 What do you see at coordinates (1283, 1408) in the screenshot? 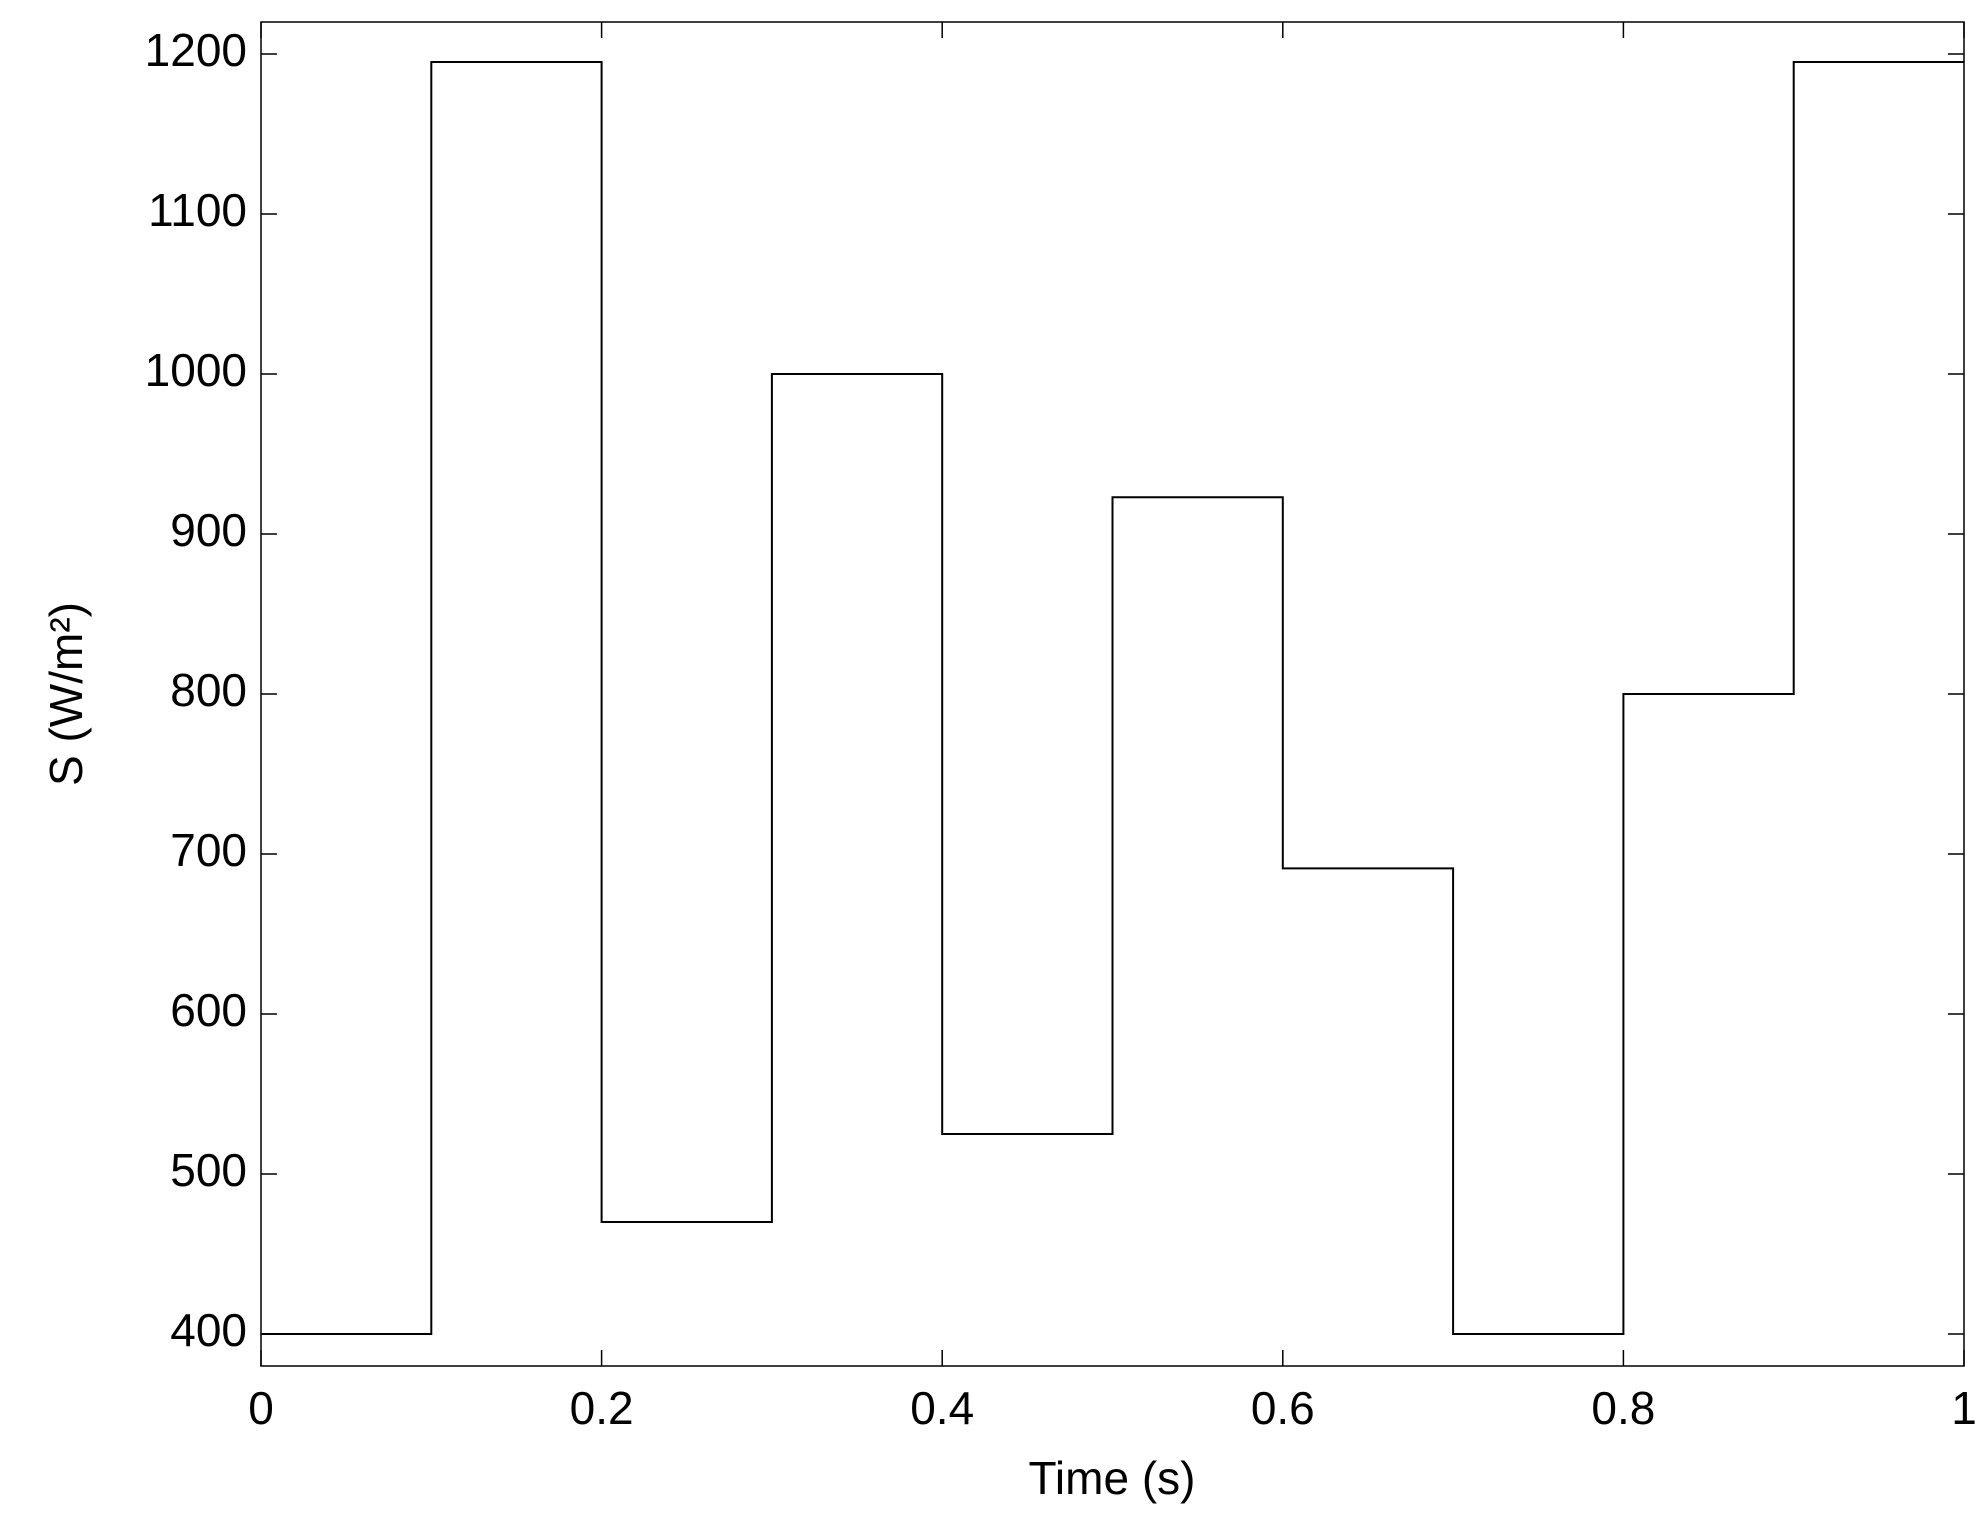
I see `x-tick-label: 0.6` at bounding box center [1283, 1408].